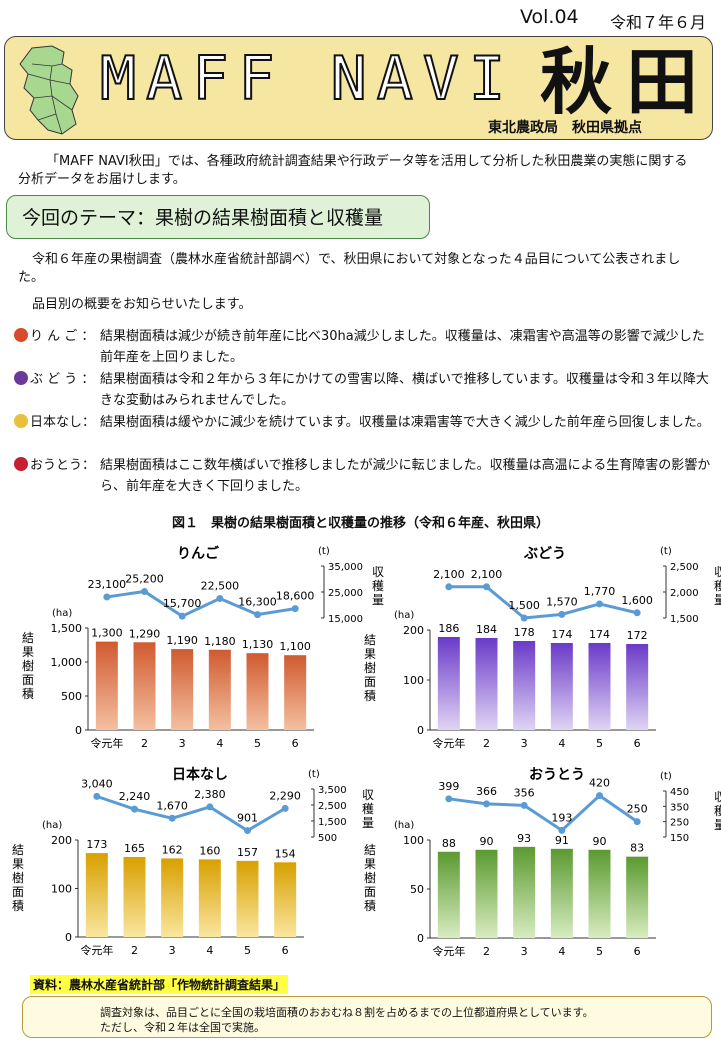 The width and height of the screenshot is (721, 1041). I want to click on y-label-char: 積, so click(370, 695).